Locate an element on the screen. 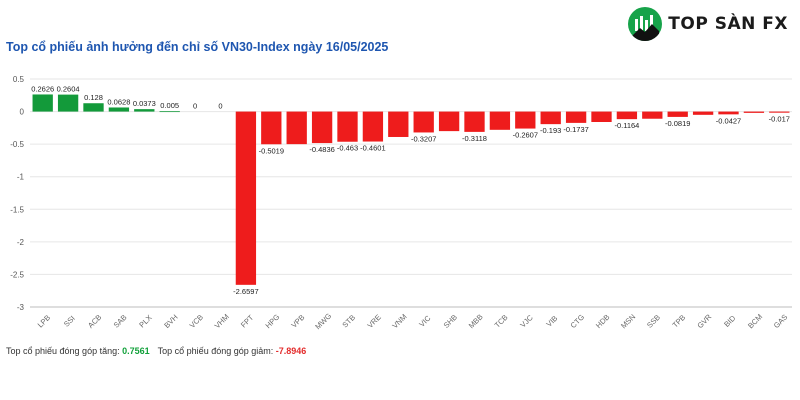  data-label: -0.5019 is located at coordinates (271, 150).